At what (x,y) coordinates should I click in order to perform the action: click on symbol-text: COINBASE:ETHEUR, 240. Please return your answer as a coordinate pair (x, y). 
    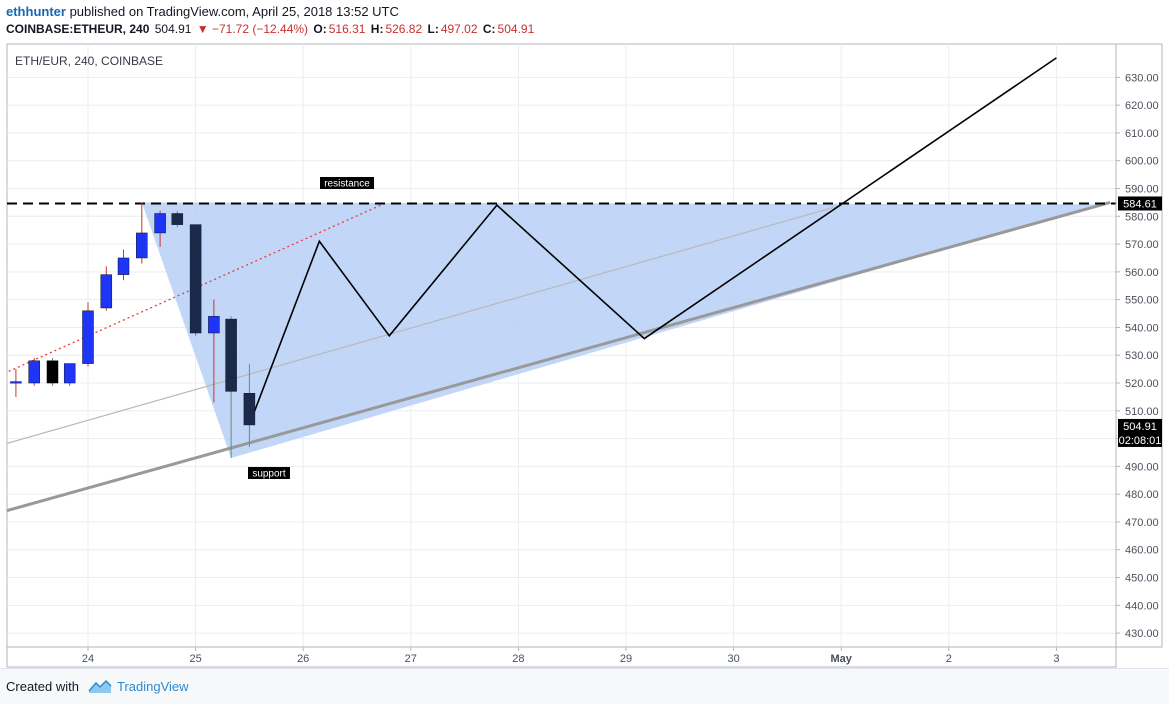
    Looking at the image, I should click on (78, 29).